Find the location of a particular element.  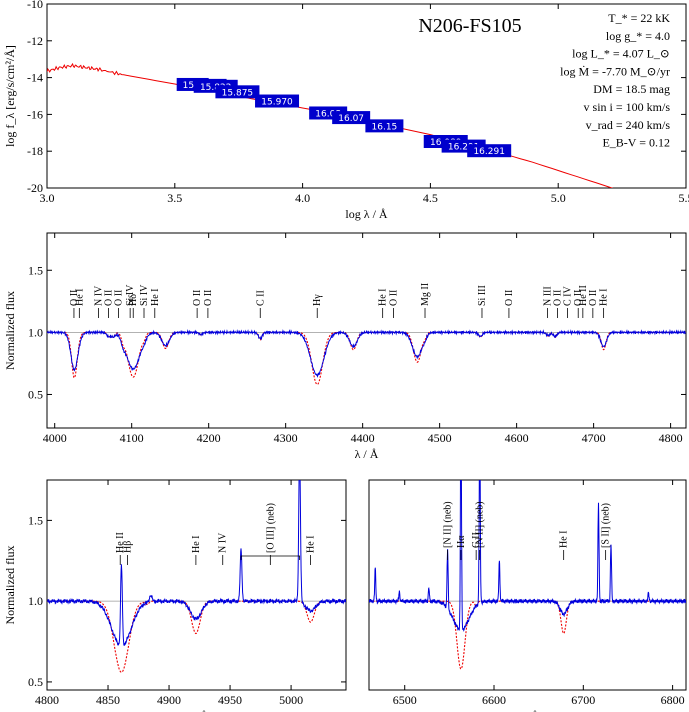

oiii-bracket is located at coordinates (270, 557).